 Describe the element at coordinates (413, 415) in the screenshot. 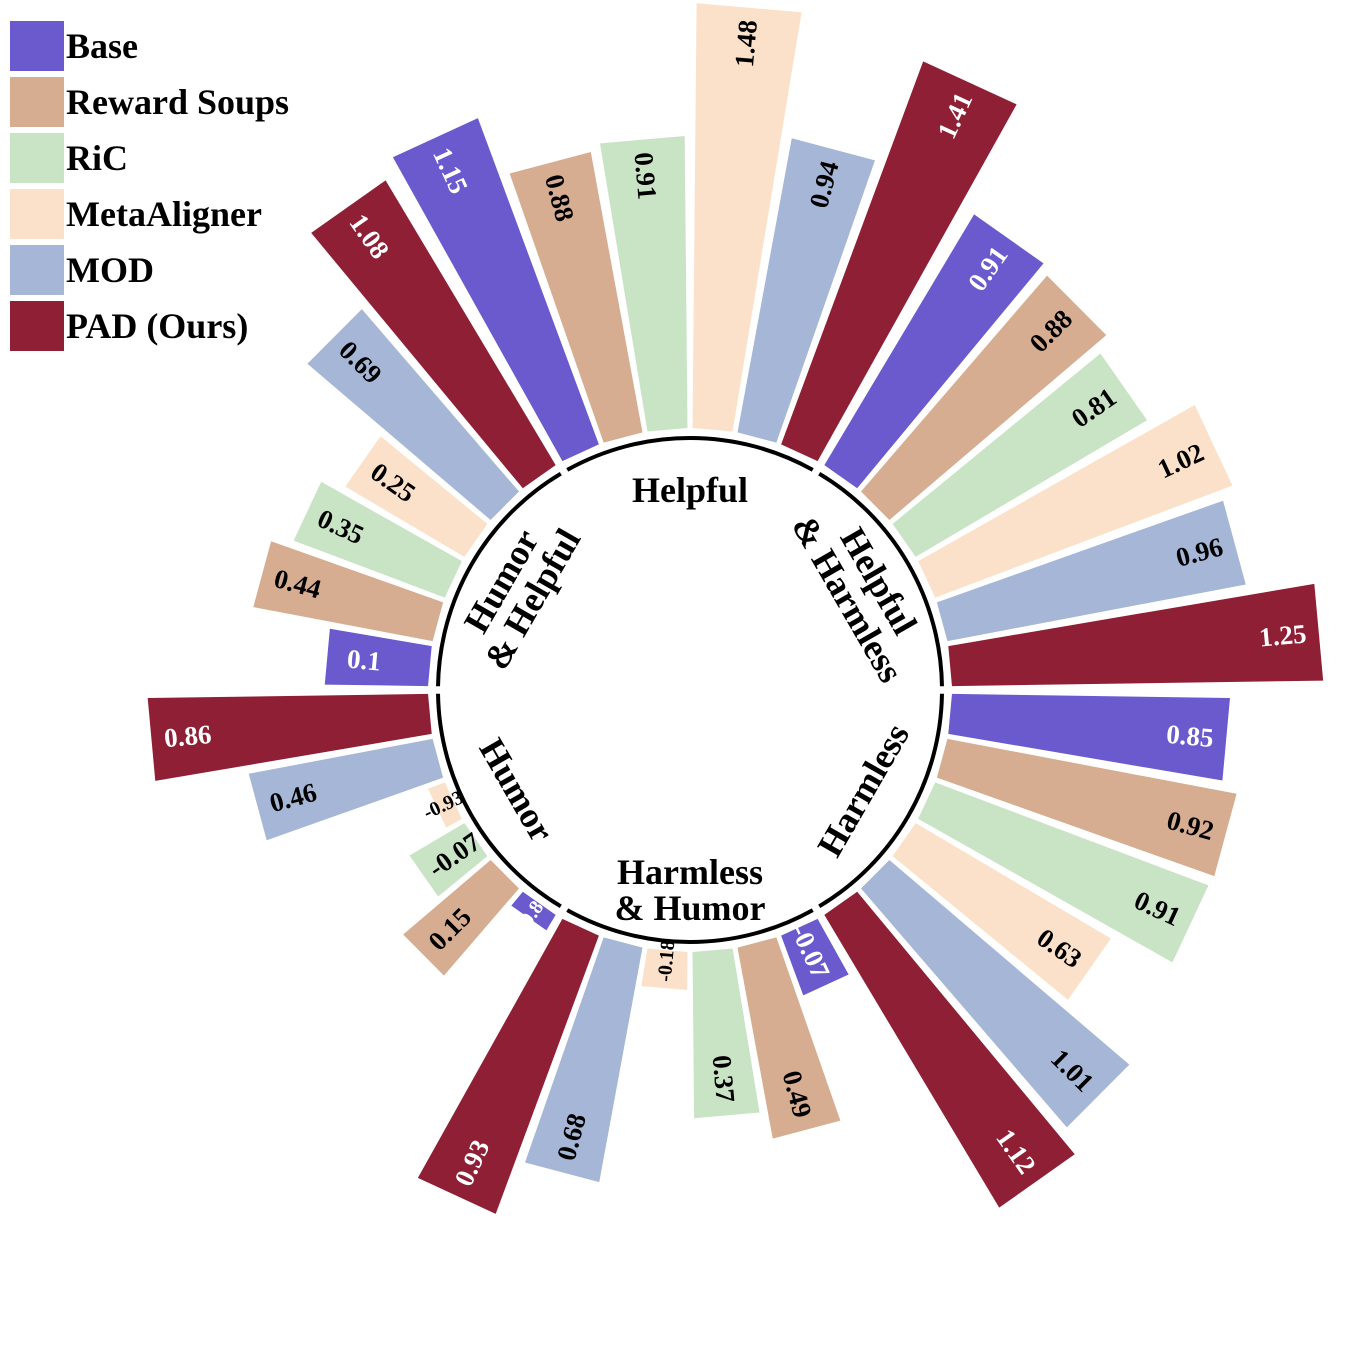

I see `bar-humor-helpful-mod` at that location.